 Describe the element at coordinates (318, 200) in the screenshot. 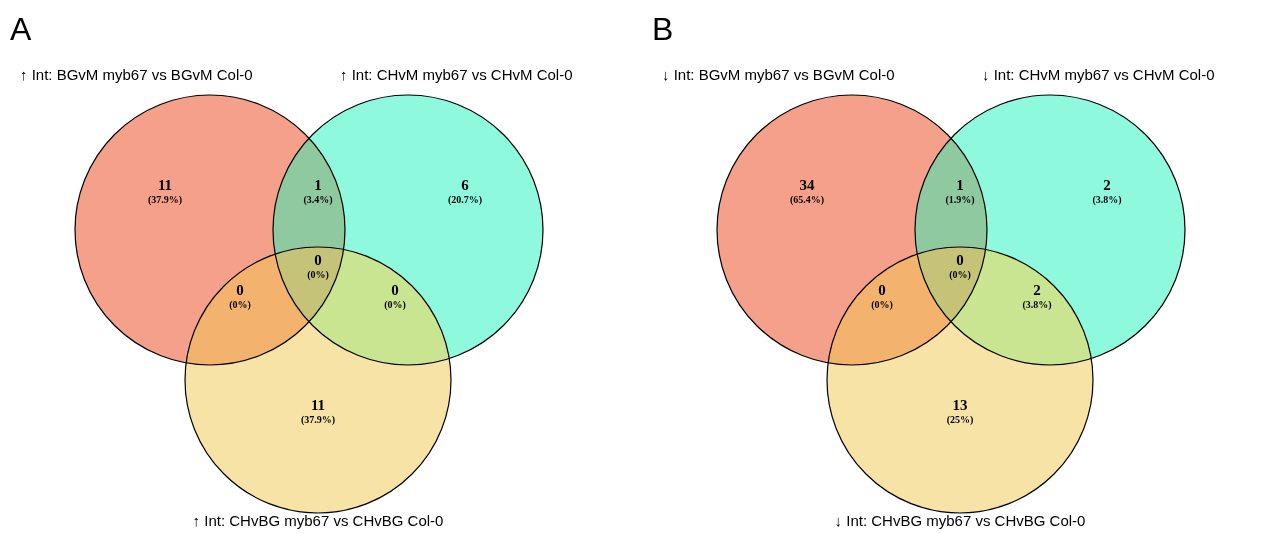

I see `category-label: (3.4%)` at that location.